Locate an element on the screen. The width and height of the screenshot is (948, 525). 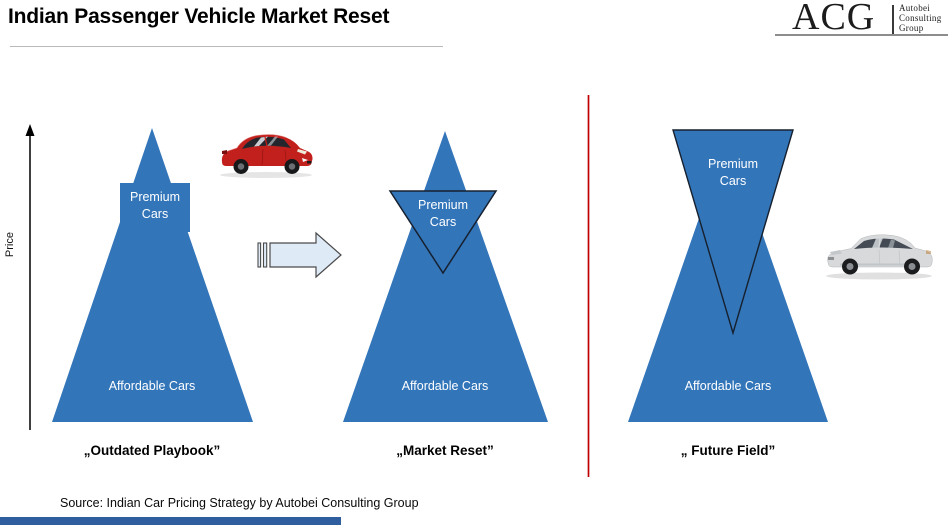
page-title: Indian Passenger Vehicle Market Reset is located at coordinates (199, 16).